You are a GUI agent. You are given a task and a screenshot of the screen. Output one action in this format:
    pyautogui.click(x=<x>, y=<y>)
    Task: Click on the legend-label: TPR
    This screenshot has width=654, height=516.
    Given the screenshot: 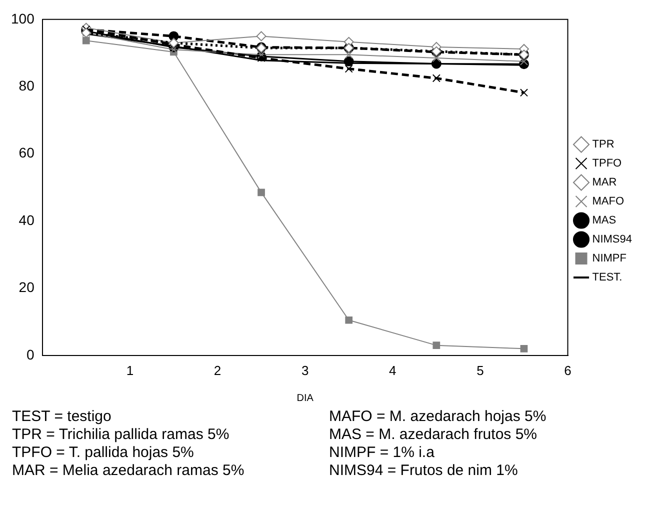 What is the action you would take?
    pyautogui.click(x=603, y=144)
    